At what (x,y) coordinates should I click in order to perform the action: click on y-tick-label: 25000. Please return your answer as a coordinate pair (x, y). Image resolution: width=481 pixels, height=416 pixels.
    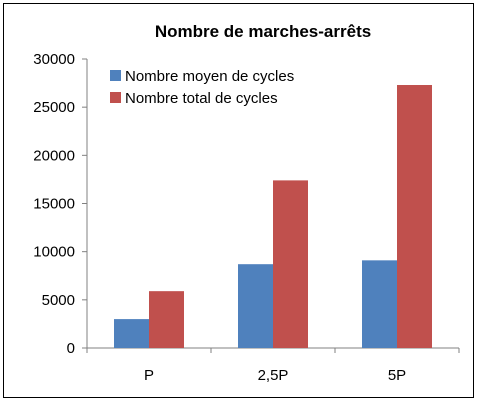
    Looking at the image, I should click on (54, 107).